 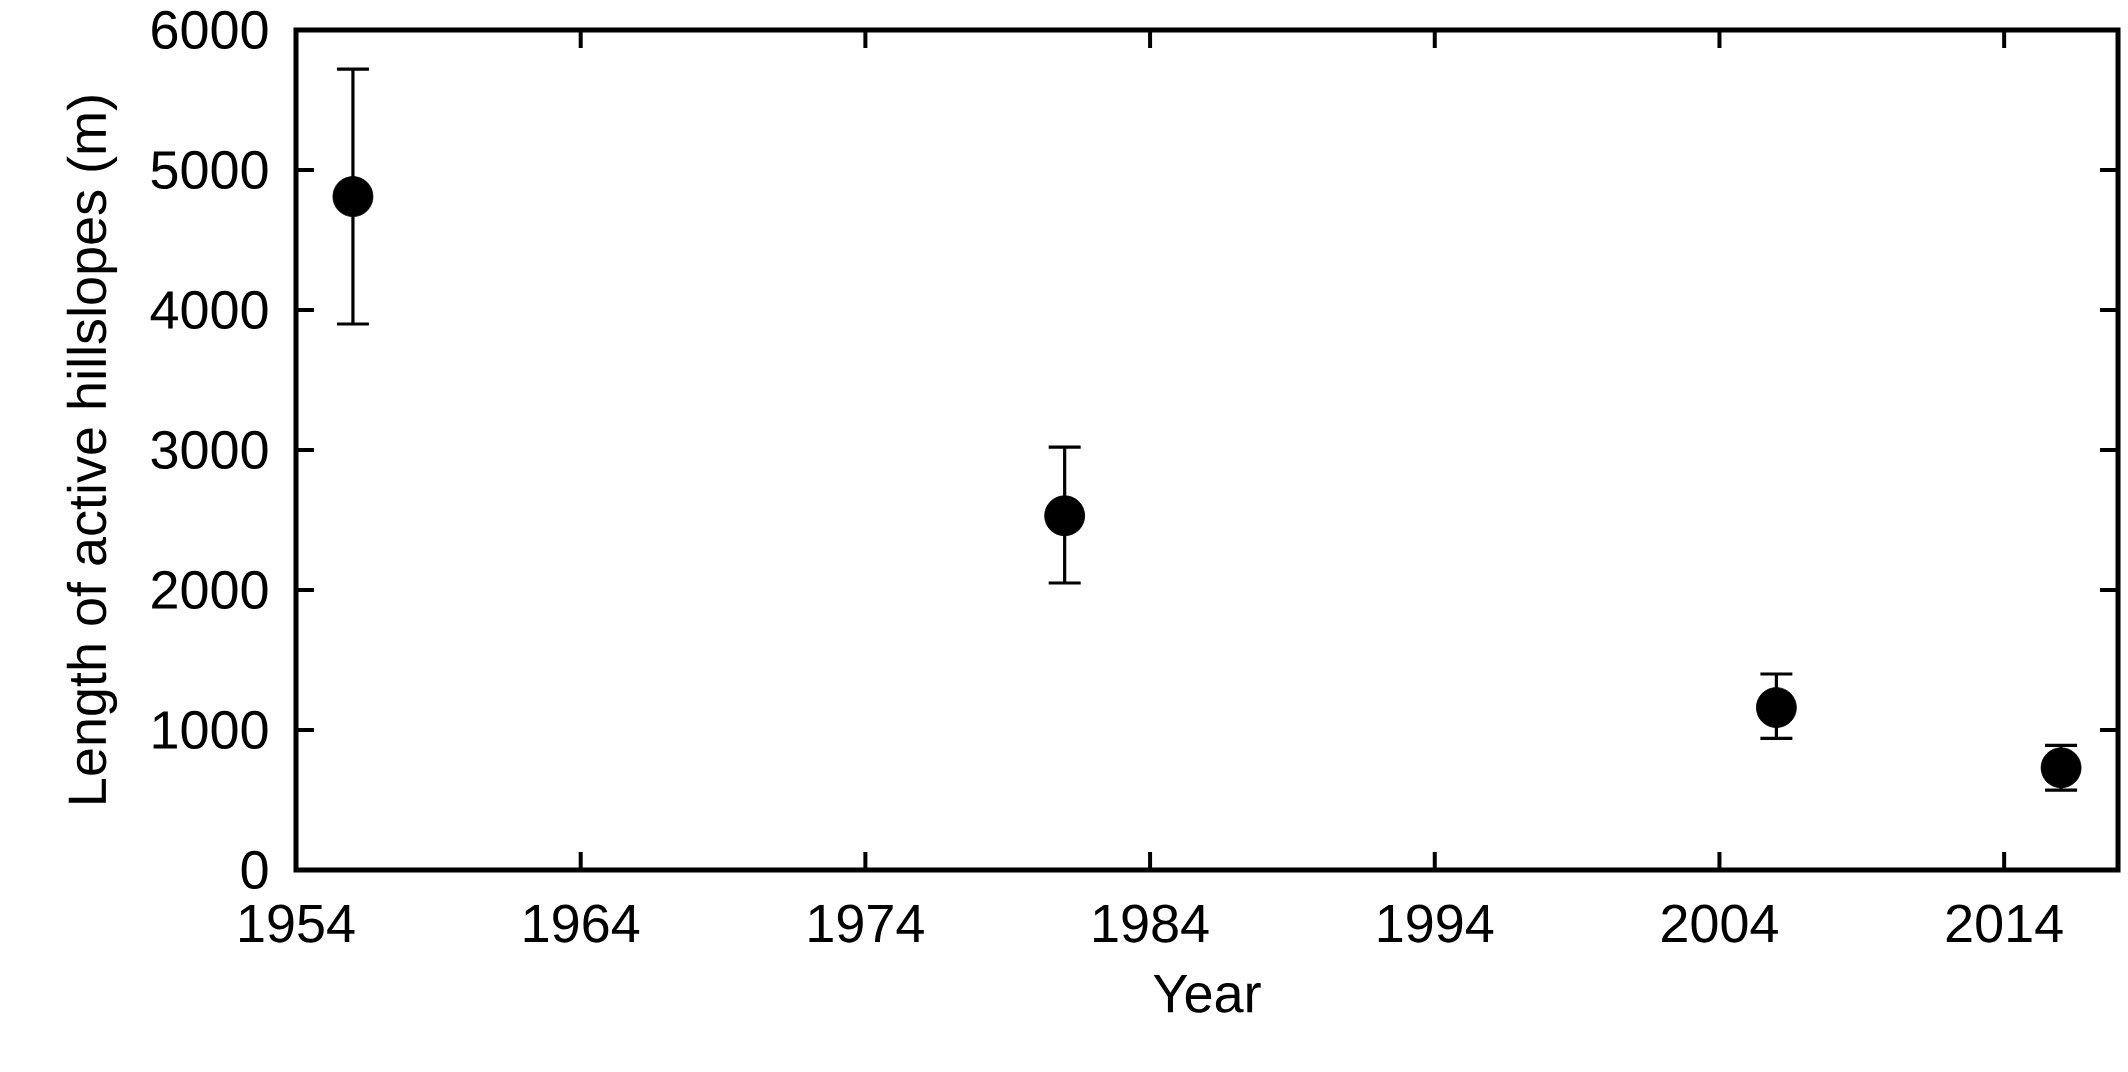 What do you see at coordinates (1720, 923) in the screenshot?
I see `x-tick-label: 2004` at bounding box center [1720, 923].